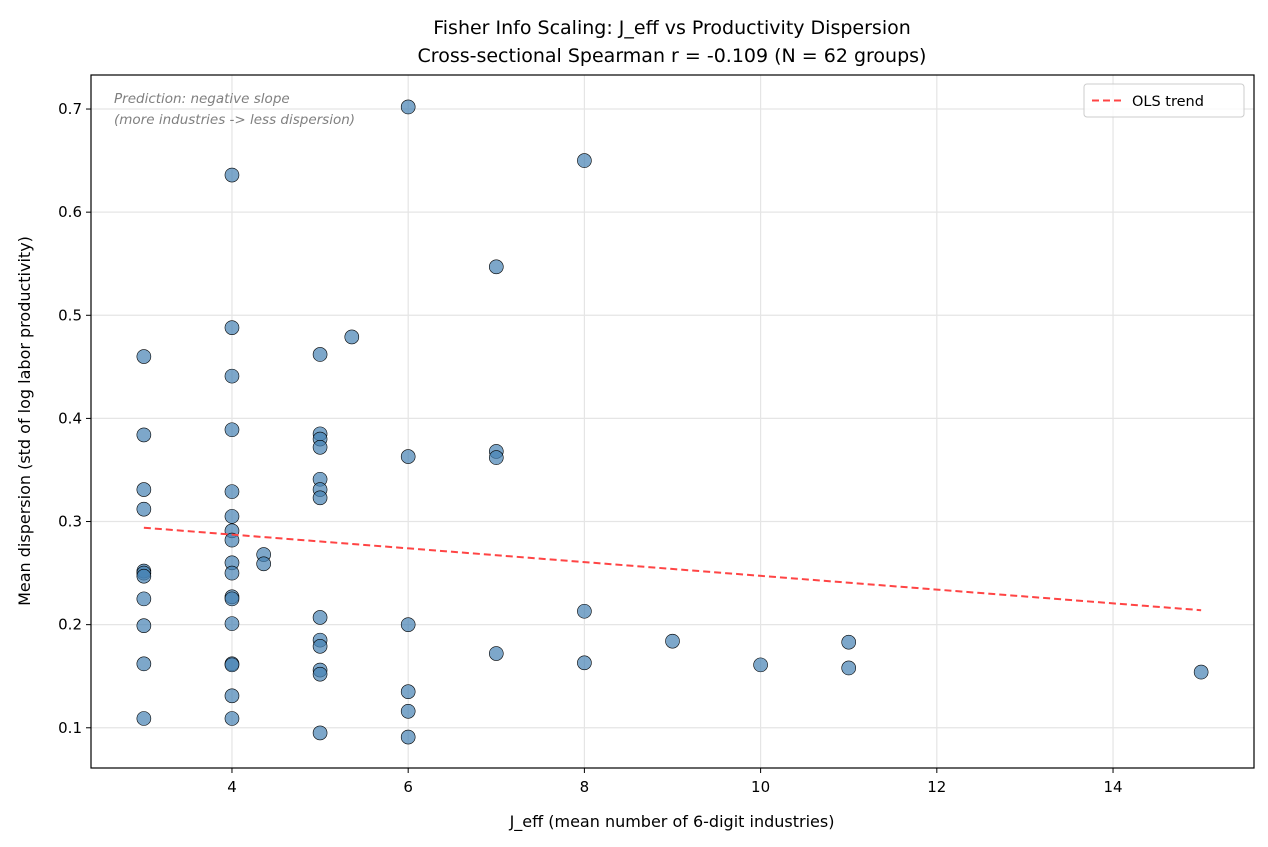 This screenshot has width=1268, height=847. Describe the element at coordinates (234, 120) in the screenshot. I see `annotation-line-2: (more industries -> less dispersion)` at that location.